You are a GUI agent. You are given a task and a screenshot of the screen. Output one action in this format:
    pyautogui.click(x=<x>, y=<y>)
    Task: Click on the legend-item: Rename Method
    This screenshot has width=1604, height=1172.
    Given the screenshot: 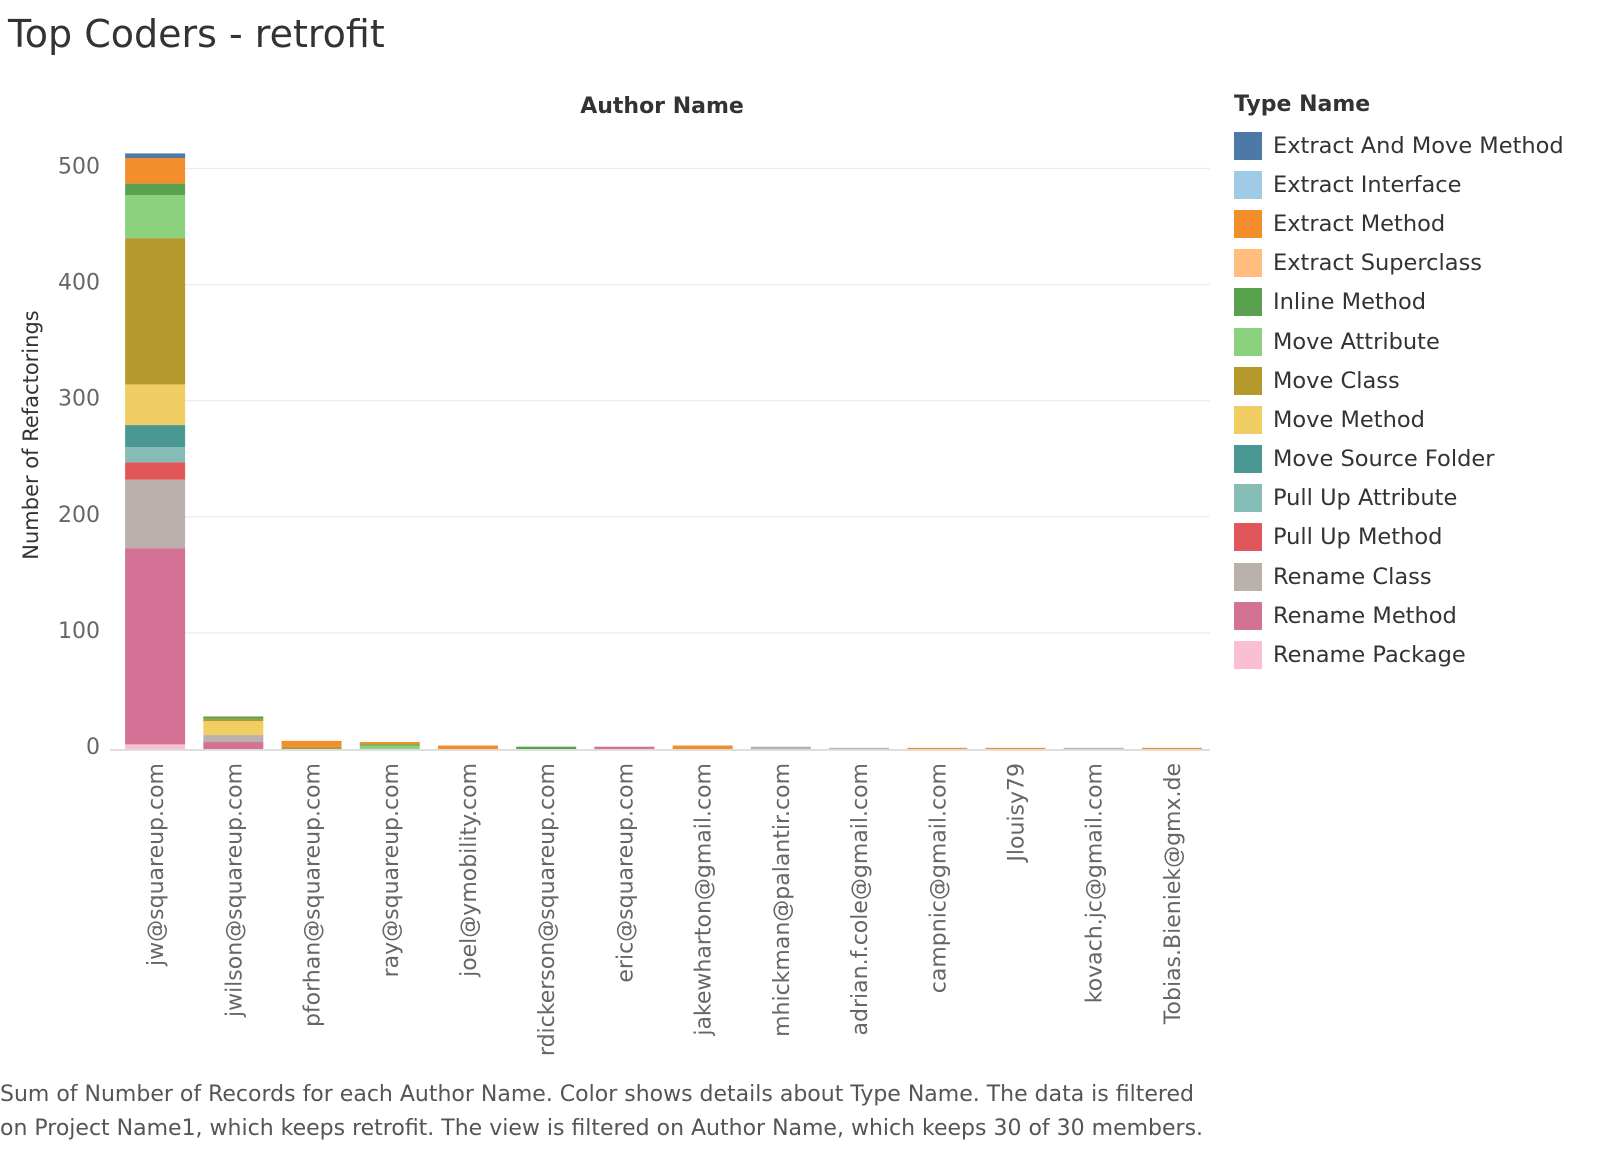 What is the action you would take?
    pyautogui.click(x=1419, y=615)
    